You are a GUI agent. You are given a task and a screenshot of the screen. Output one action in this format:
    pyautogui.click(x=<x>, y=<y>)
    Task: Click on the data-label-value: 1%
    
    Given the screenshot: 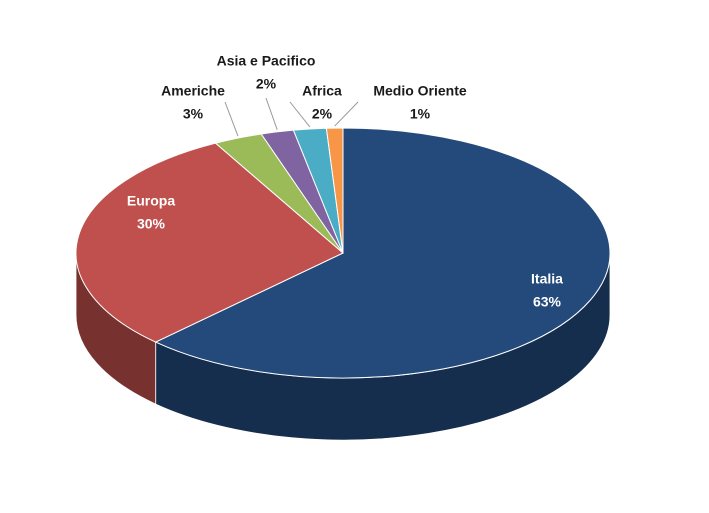 What is the action you would take?
    pyautogui.click(x=420, y=114)
    